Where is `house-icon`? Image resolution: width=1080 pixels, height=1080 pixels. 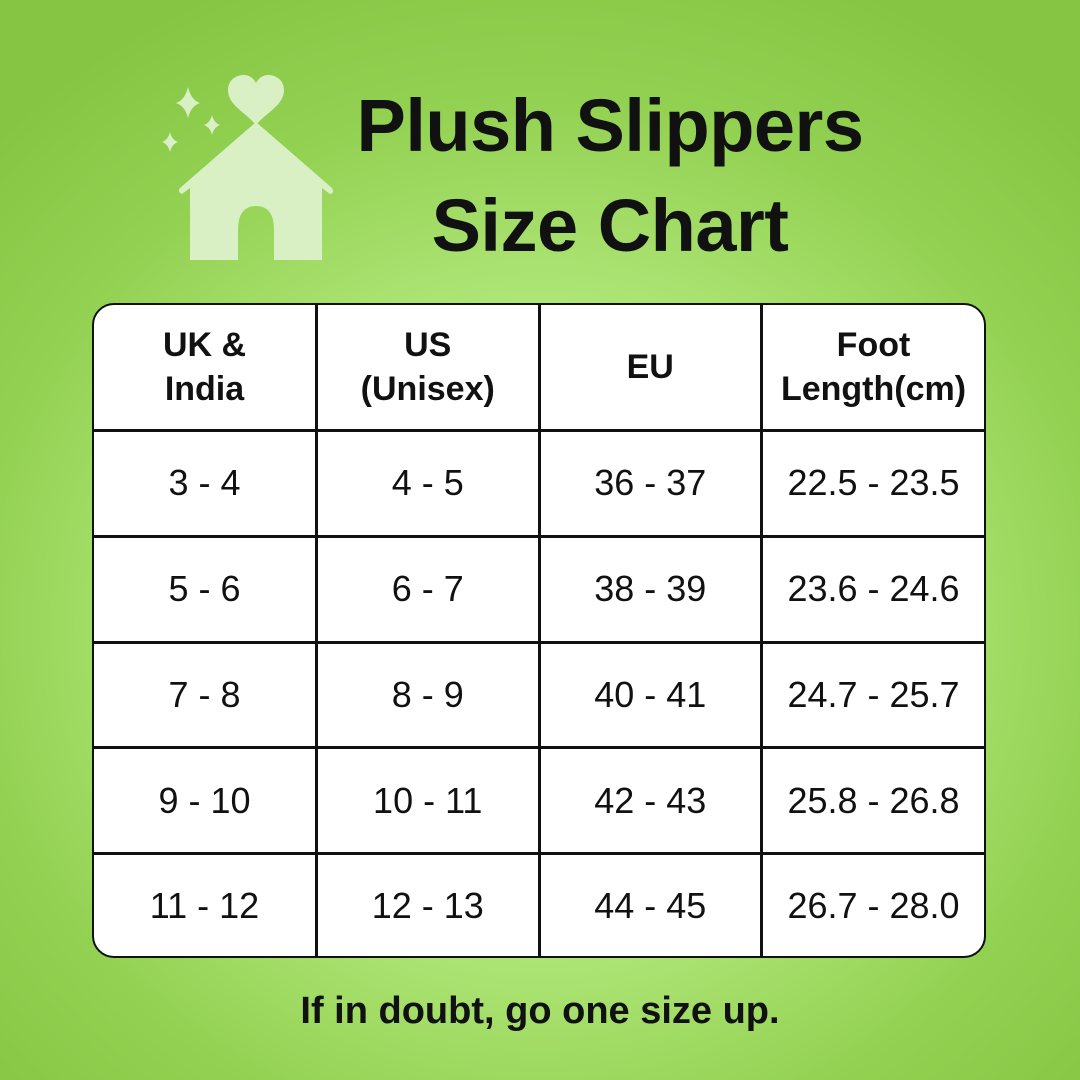 house-icon is located at coordinates (256, 191).